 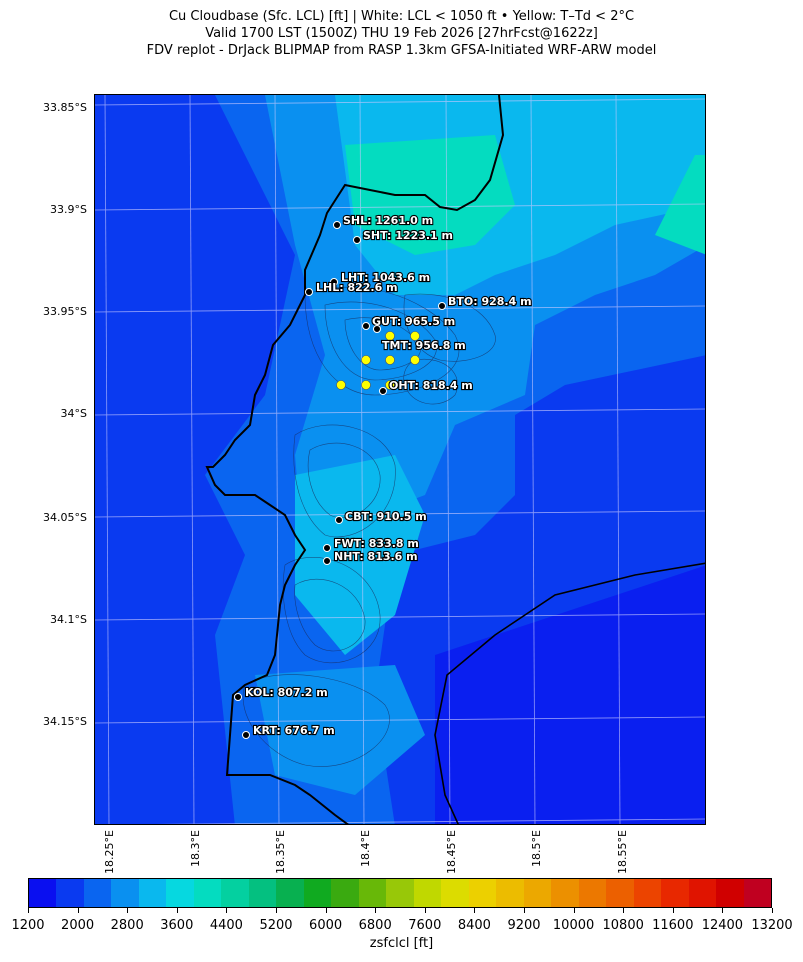 I want to click on lat-label: 33.9°S, so click(x=68, y=209).